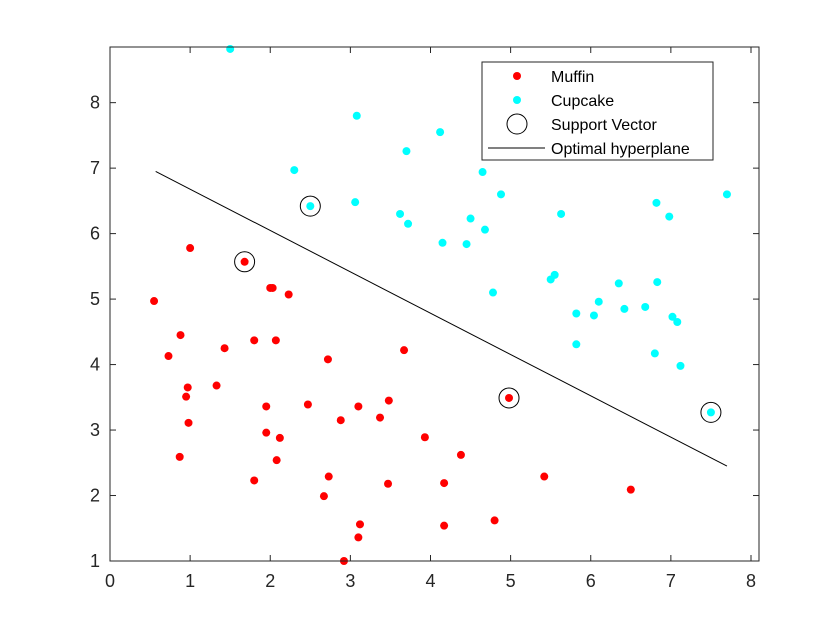 The image size is (840, 630). Describe the element at coordinates (591, 581) in the screenshot. I see `x-tick-label: 6` at that location.